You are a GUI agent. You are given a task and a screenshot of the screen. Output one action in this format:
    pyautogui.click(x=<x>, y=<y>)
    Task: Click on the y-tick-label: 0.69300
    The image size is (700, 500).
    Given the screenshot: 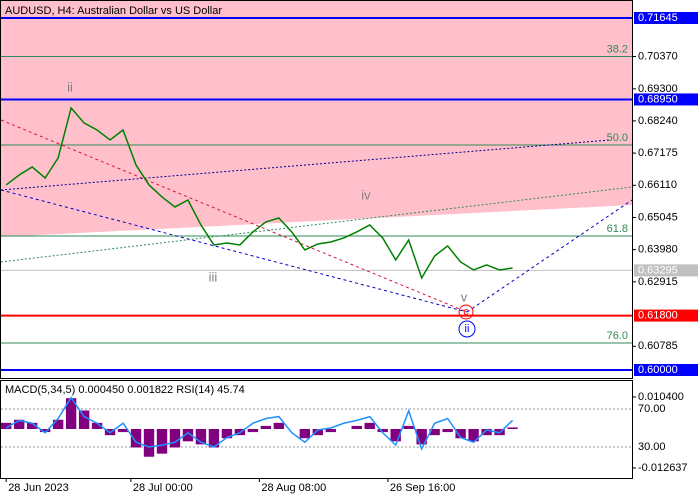 What is the action you would take?
    pyautogui.click(x=658, y=89)
    